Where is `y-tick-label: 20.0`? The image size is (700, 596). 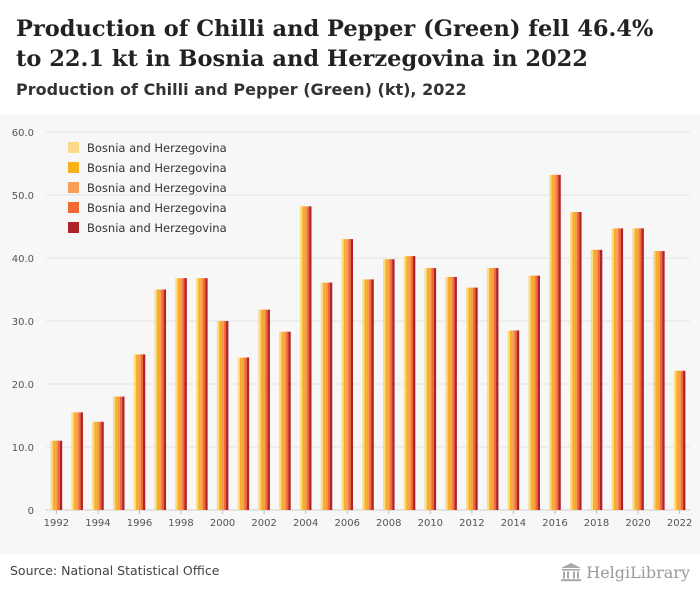 y-tick-label: 20.0 is located at coordinates (23, 385).